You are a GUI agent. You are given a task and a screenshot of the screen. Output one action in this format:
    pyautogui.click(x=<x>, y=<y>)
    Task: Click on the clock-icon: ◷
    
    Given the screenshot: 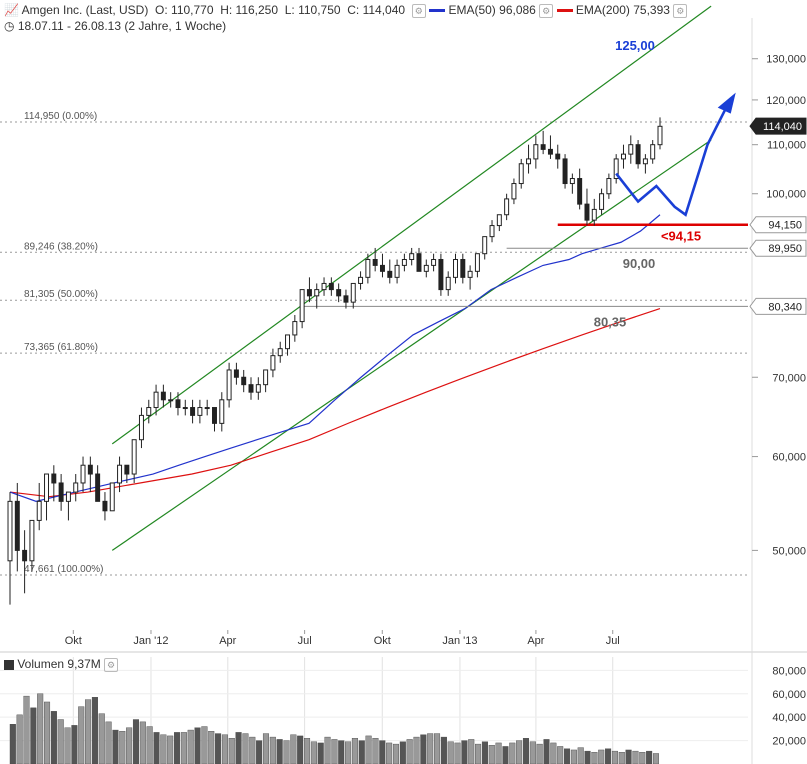 What is the action you would take?
    pyautogui.click(x=9, y=26)
    